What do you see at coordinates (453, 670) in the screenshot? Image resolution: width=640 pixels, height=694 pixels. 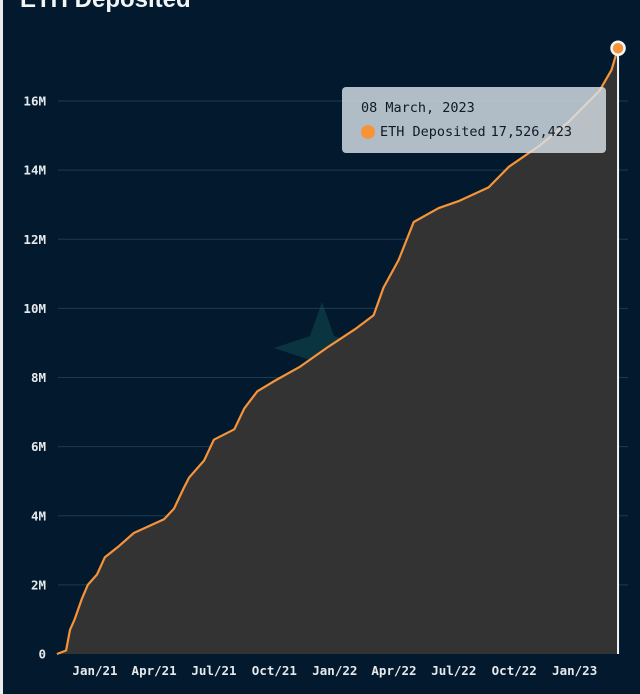 I see `x-tick-label: Jul/22` at bounding box center [453, 670].